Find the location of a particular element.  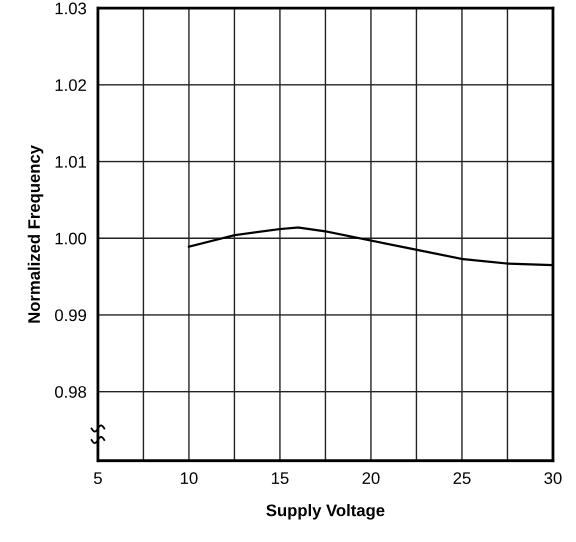

x-tick-label: 20 is located at coordinates (371, 478).